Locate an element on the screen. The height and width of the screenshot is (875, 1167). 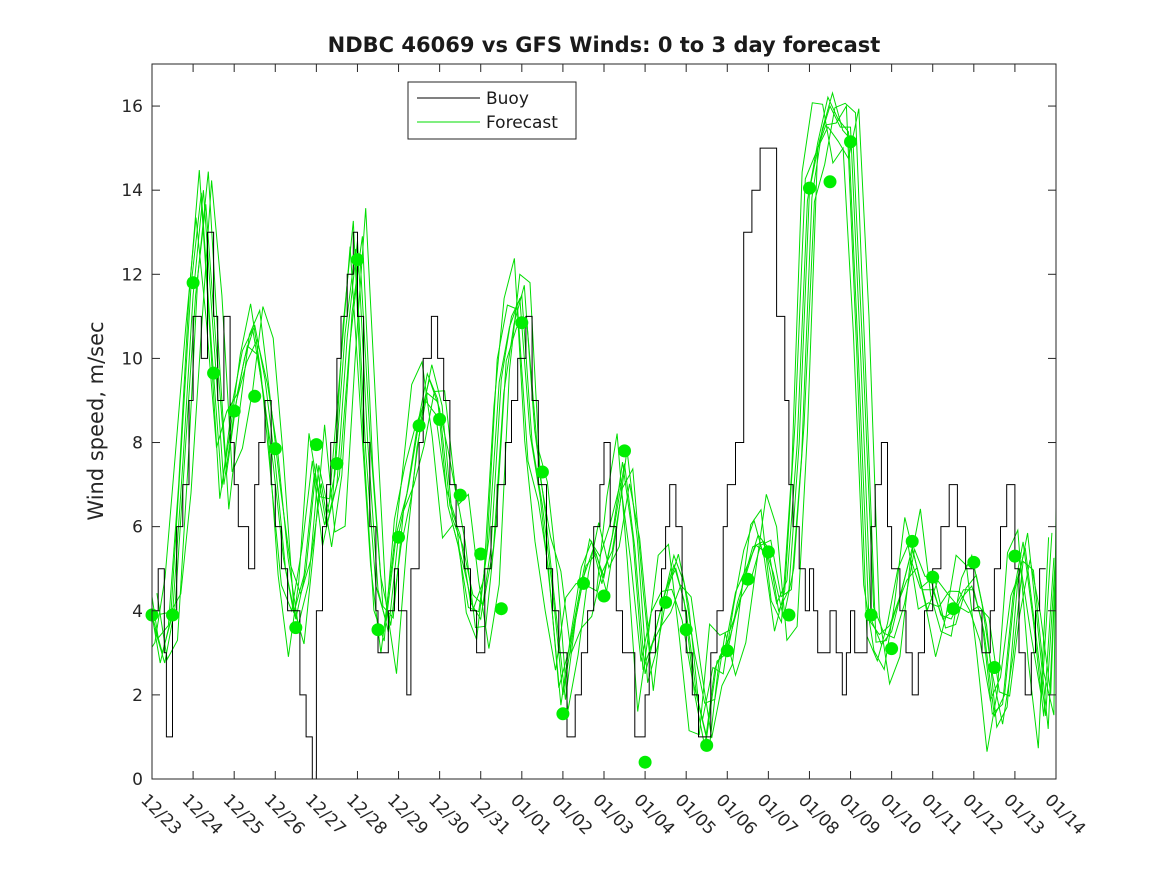
y-tick-label: 16 is located at coordinates (132, 107).